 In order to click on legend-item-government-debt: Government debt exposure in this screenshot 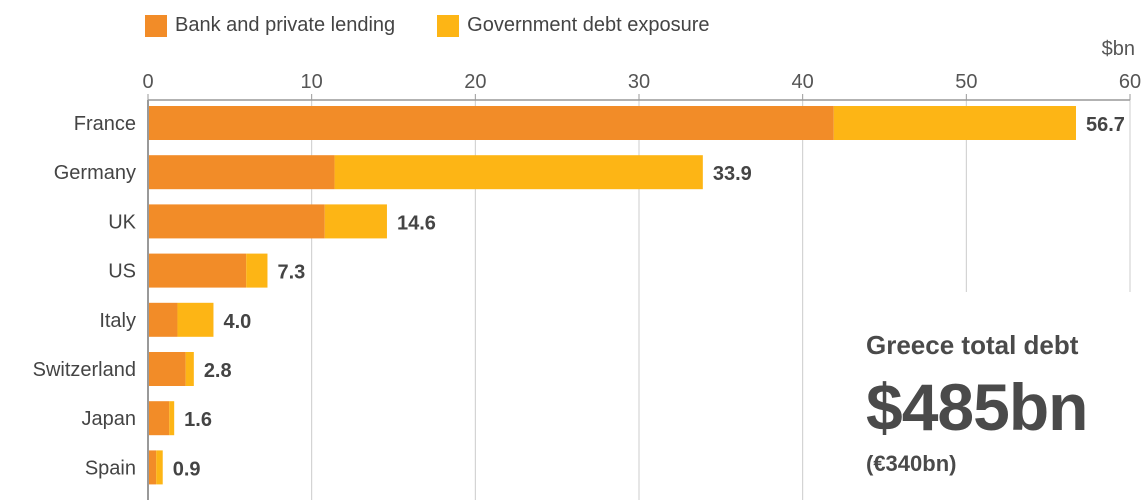, I will do `click(573, 25)`.